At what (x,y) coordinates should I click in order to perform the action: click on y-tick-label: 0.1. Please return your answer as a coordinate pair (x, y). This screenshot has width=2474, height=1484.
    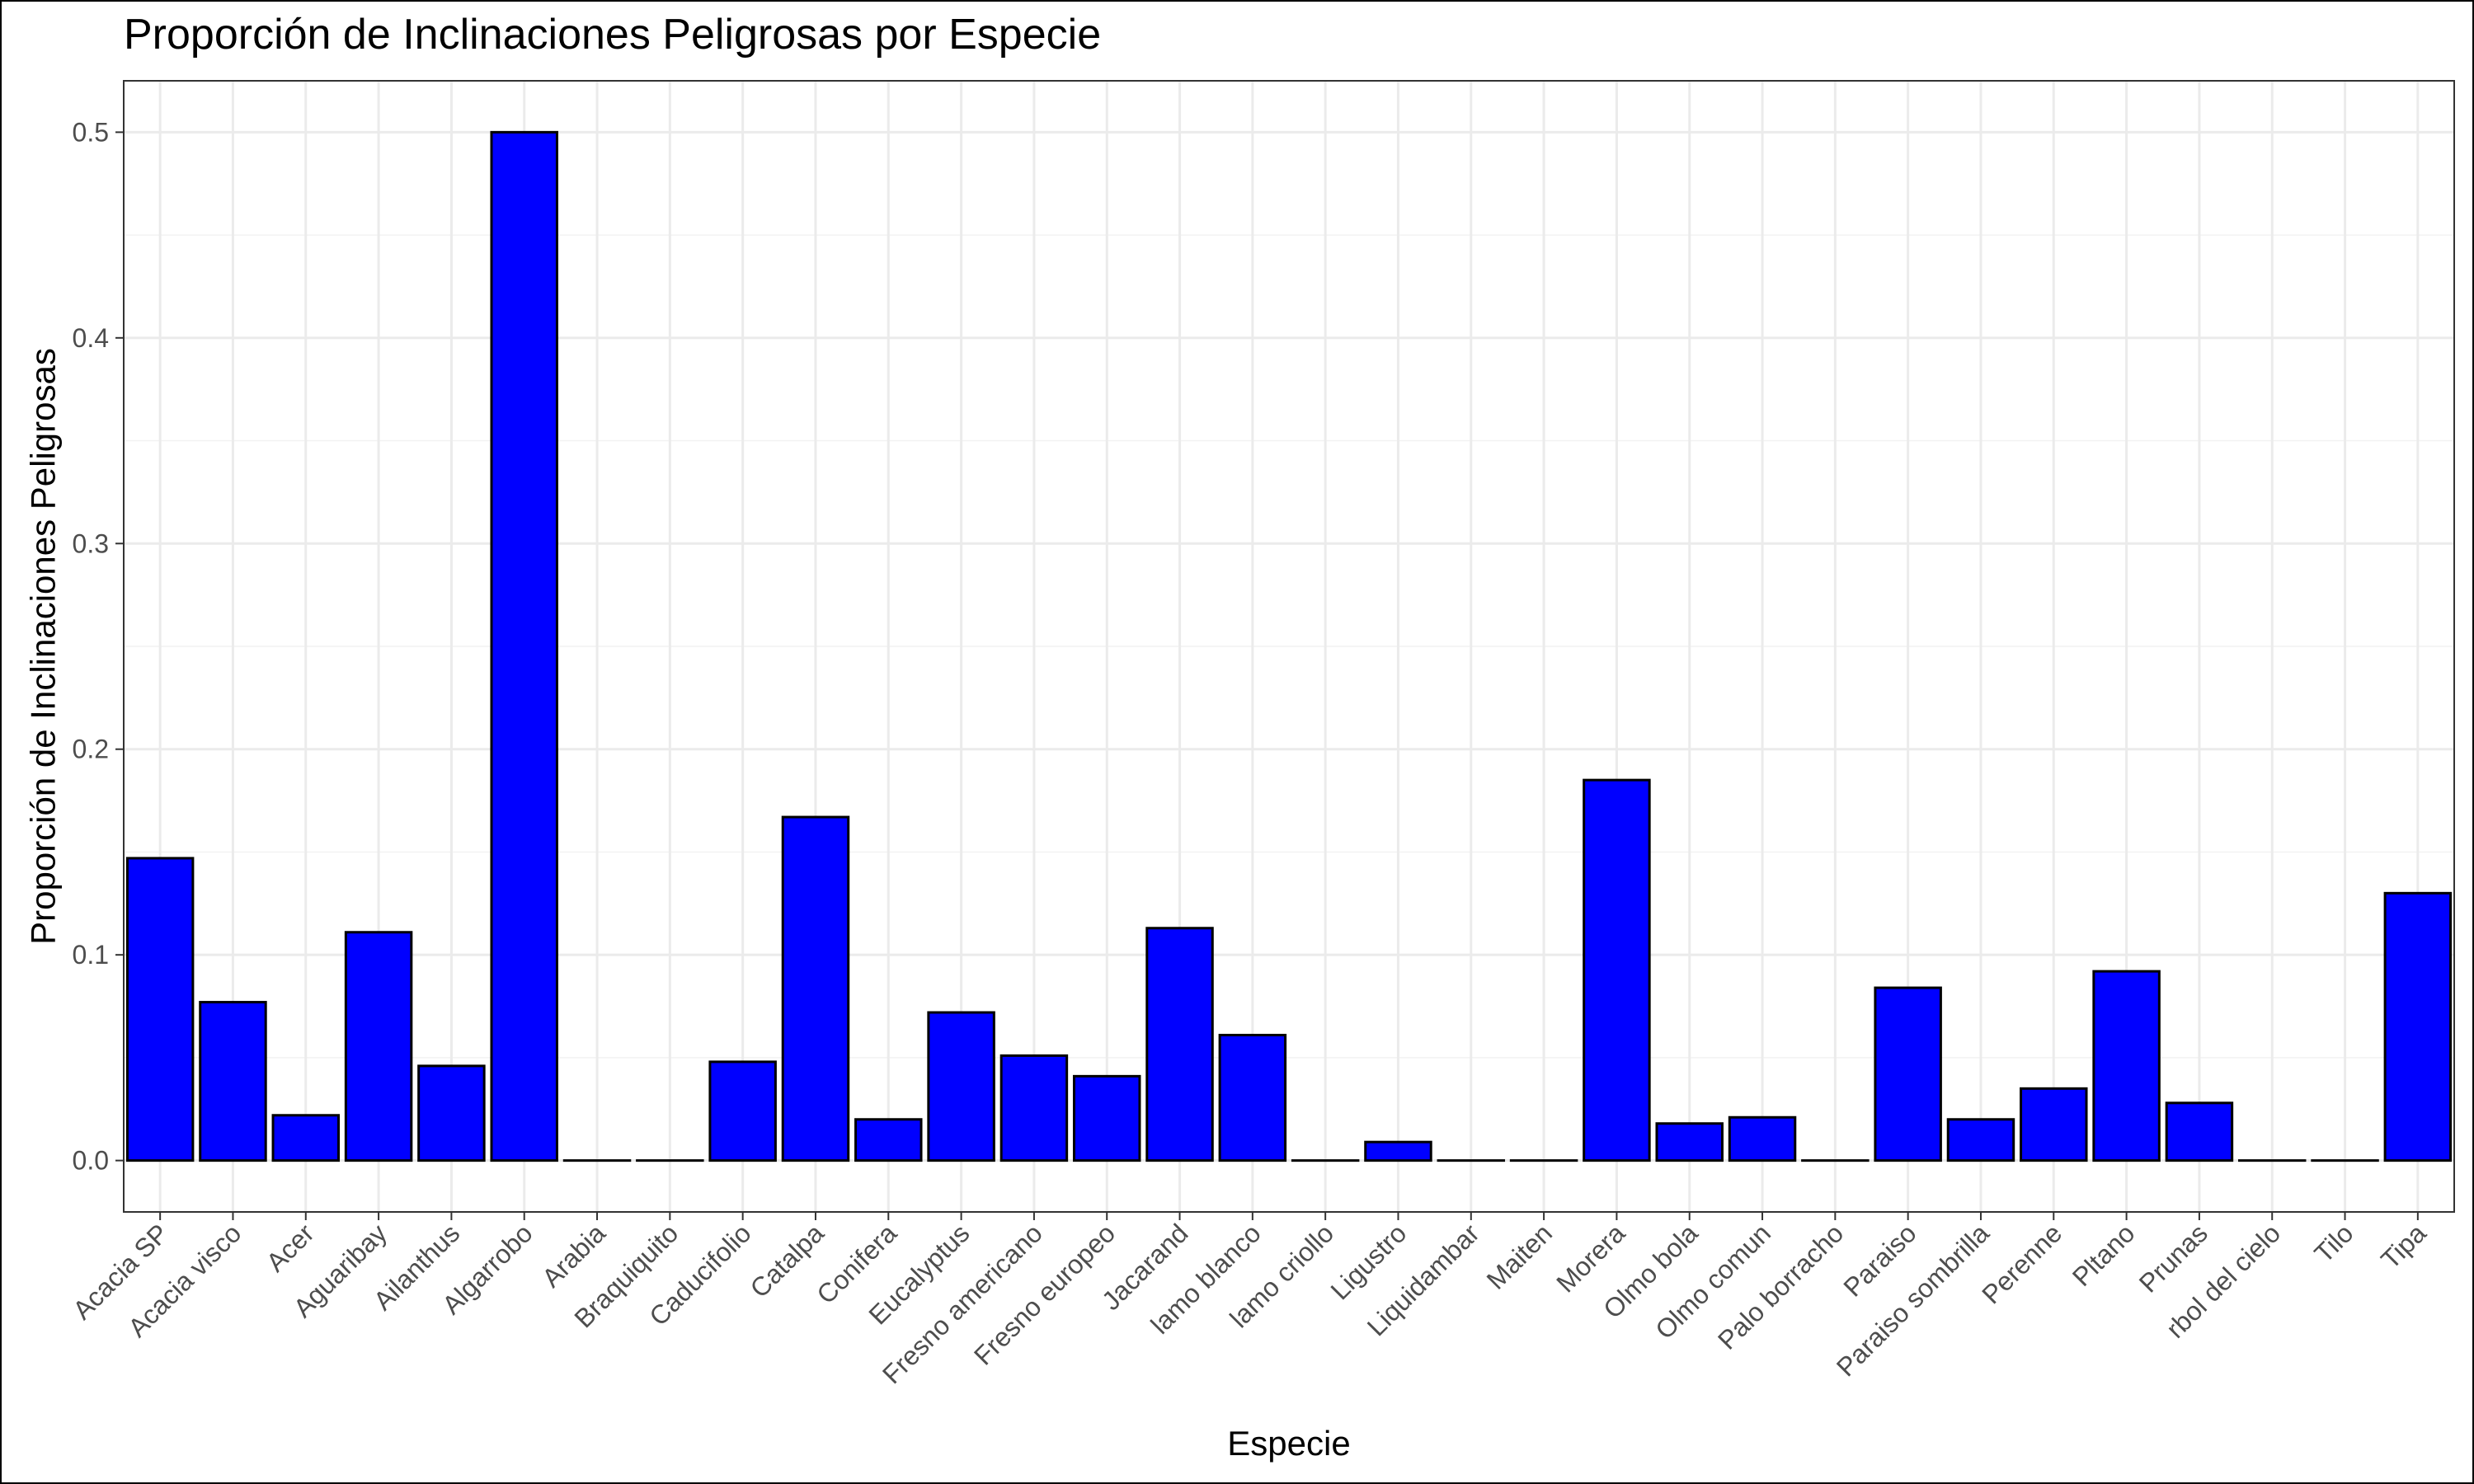
    Looking at the image, I should click on (91, 955).